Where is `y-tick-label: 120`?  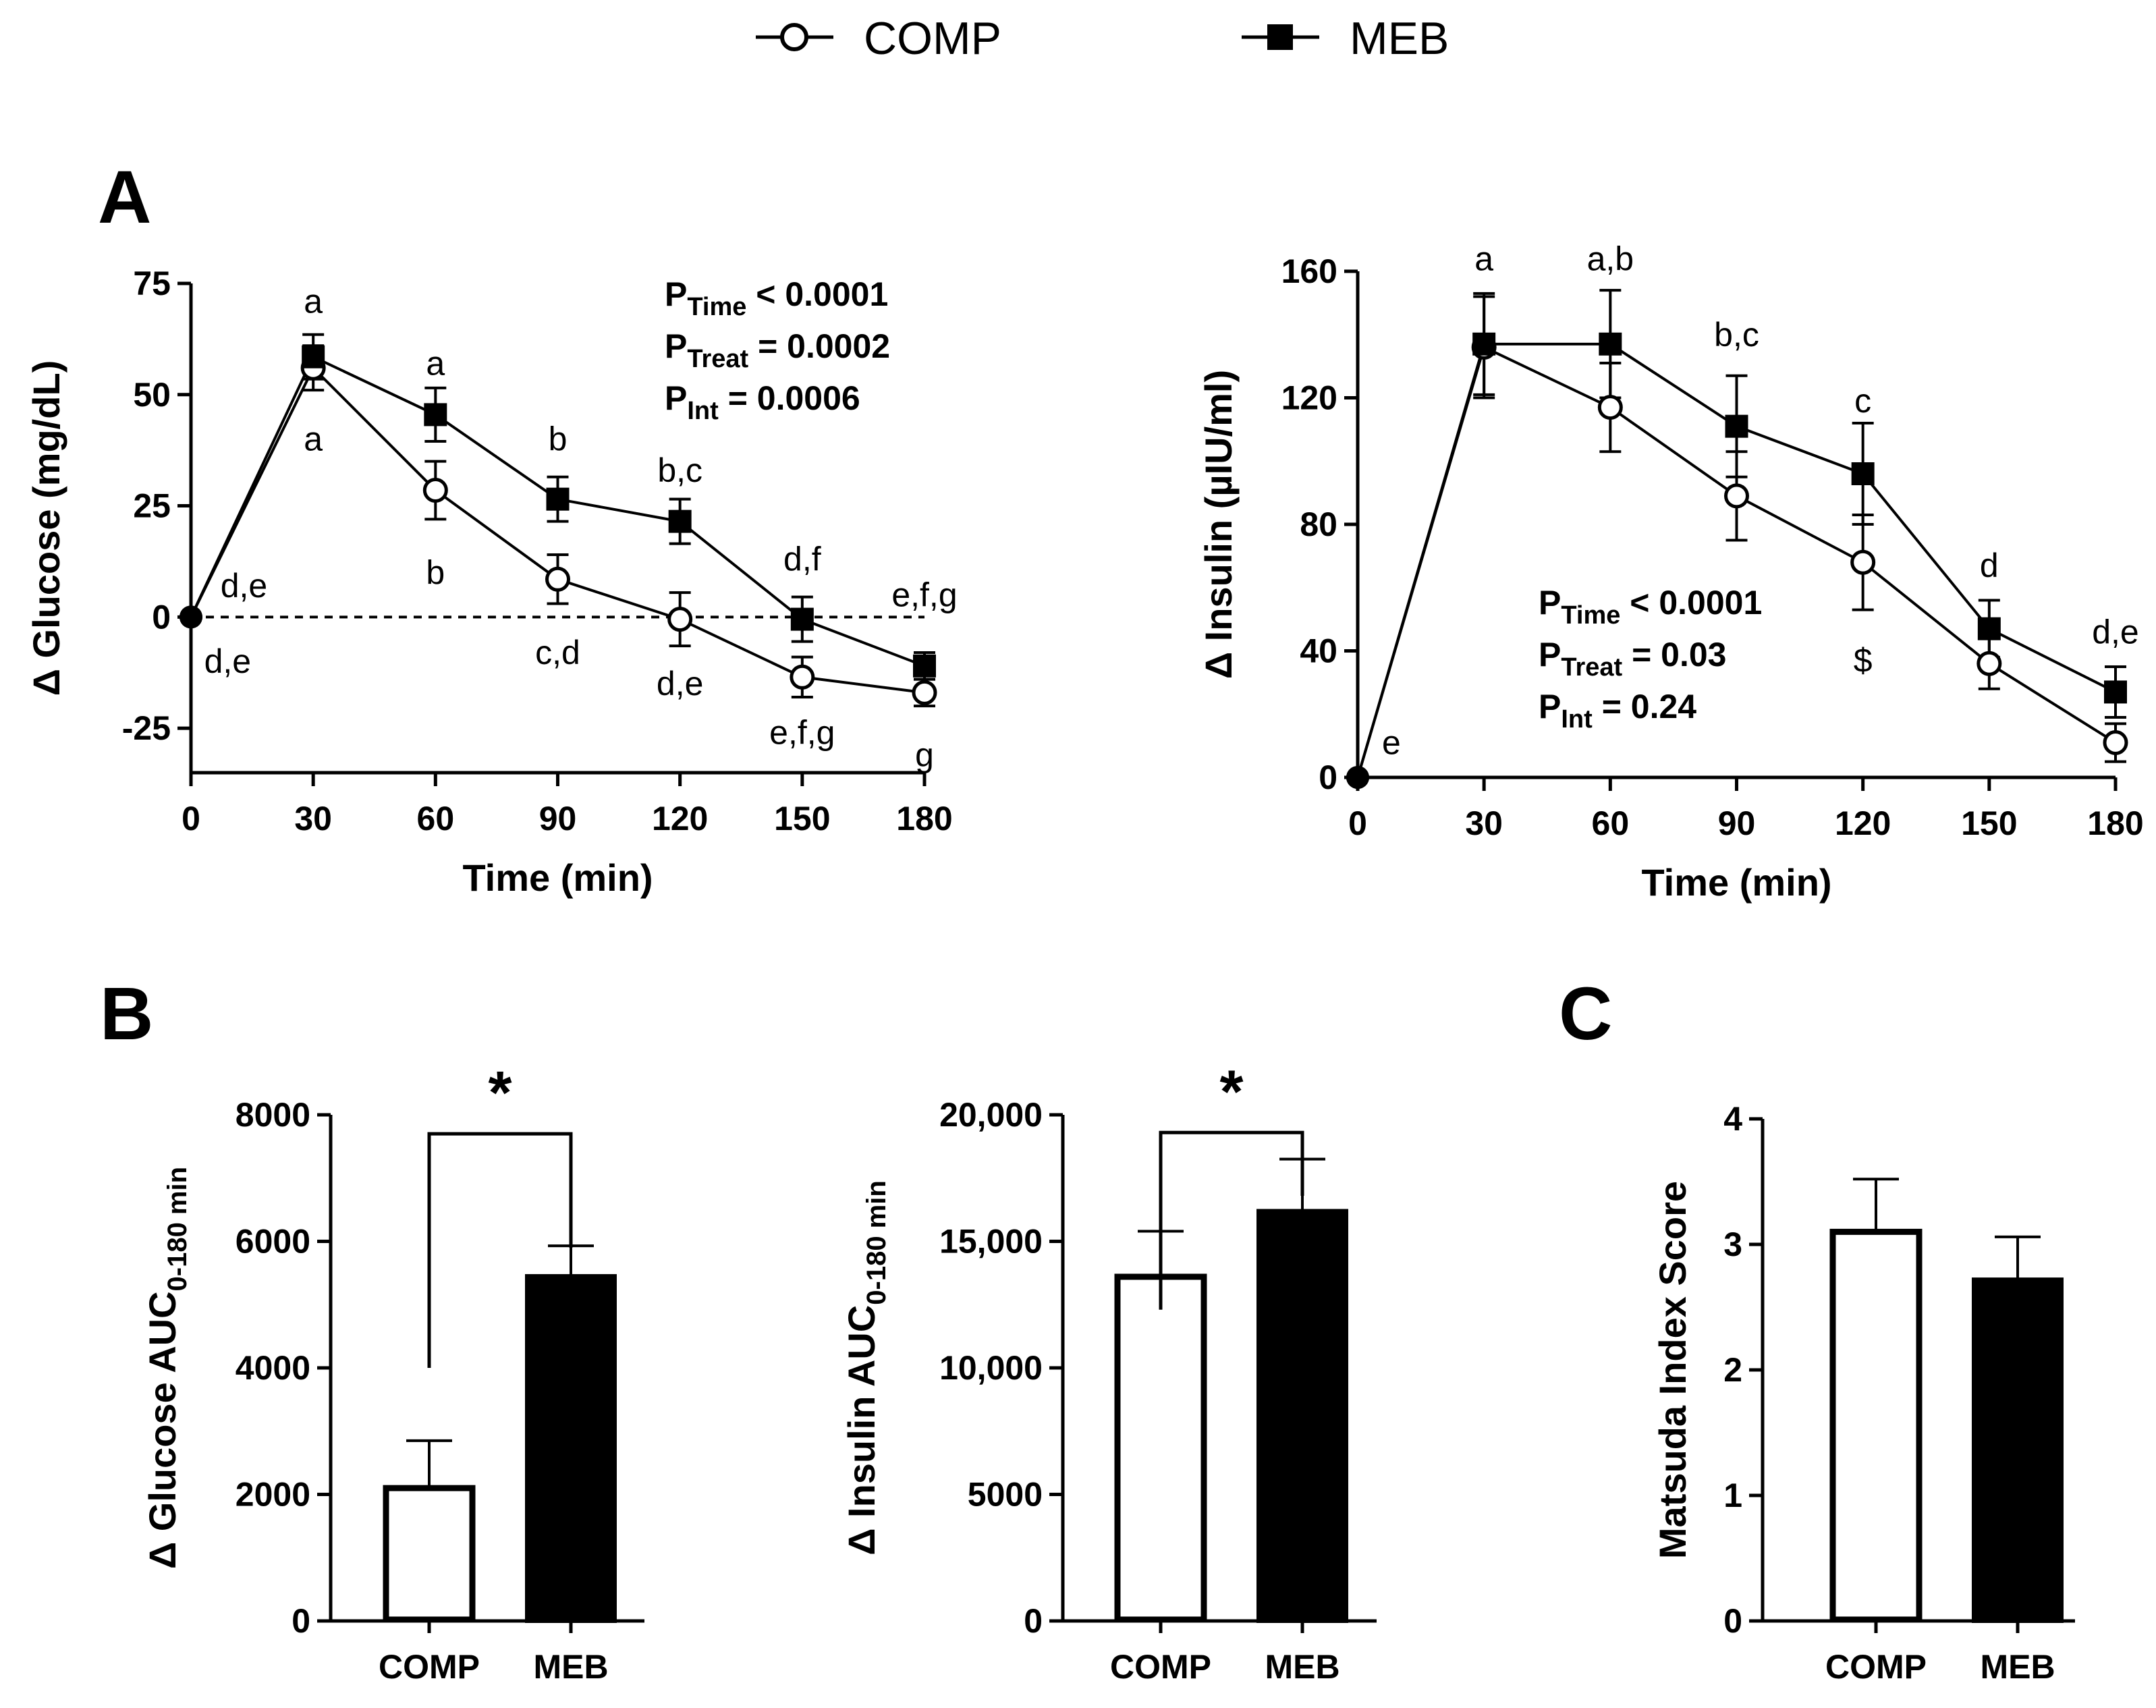 y-tick-label: 120 is located at coordinates (1309, 398).